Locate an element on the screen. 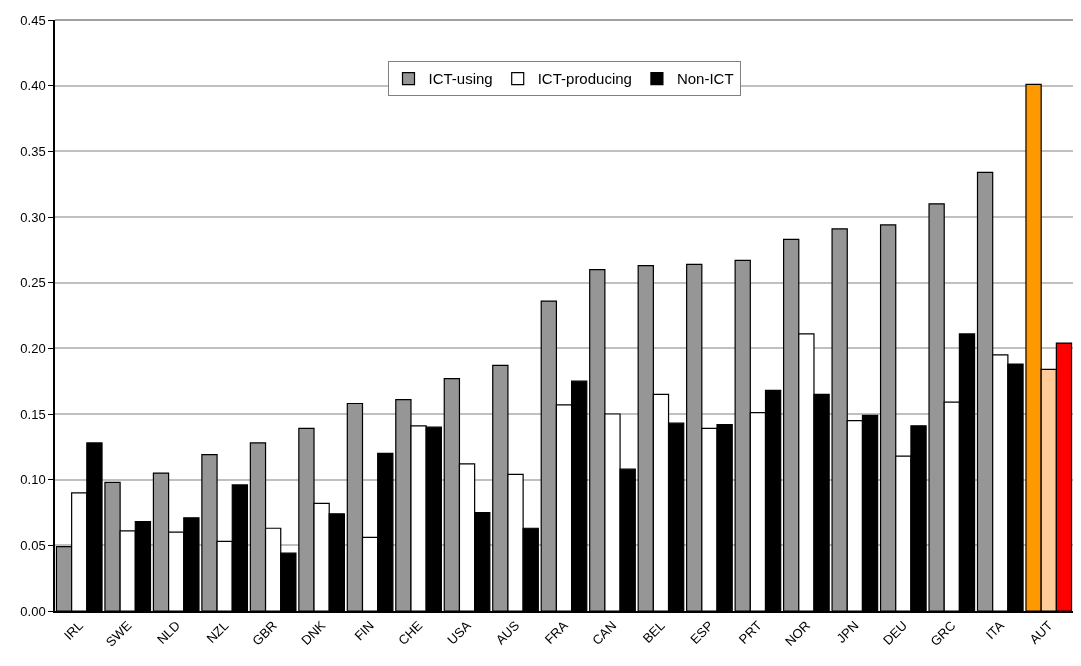 Image resolution: width=1081 pixels, height=666 pixels. y-tick-label: 0.45 is located at coordinates (33, 20).